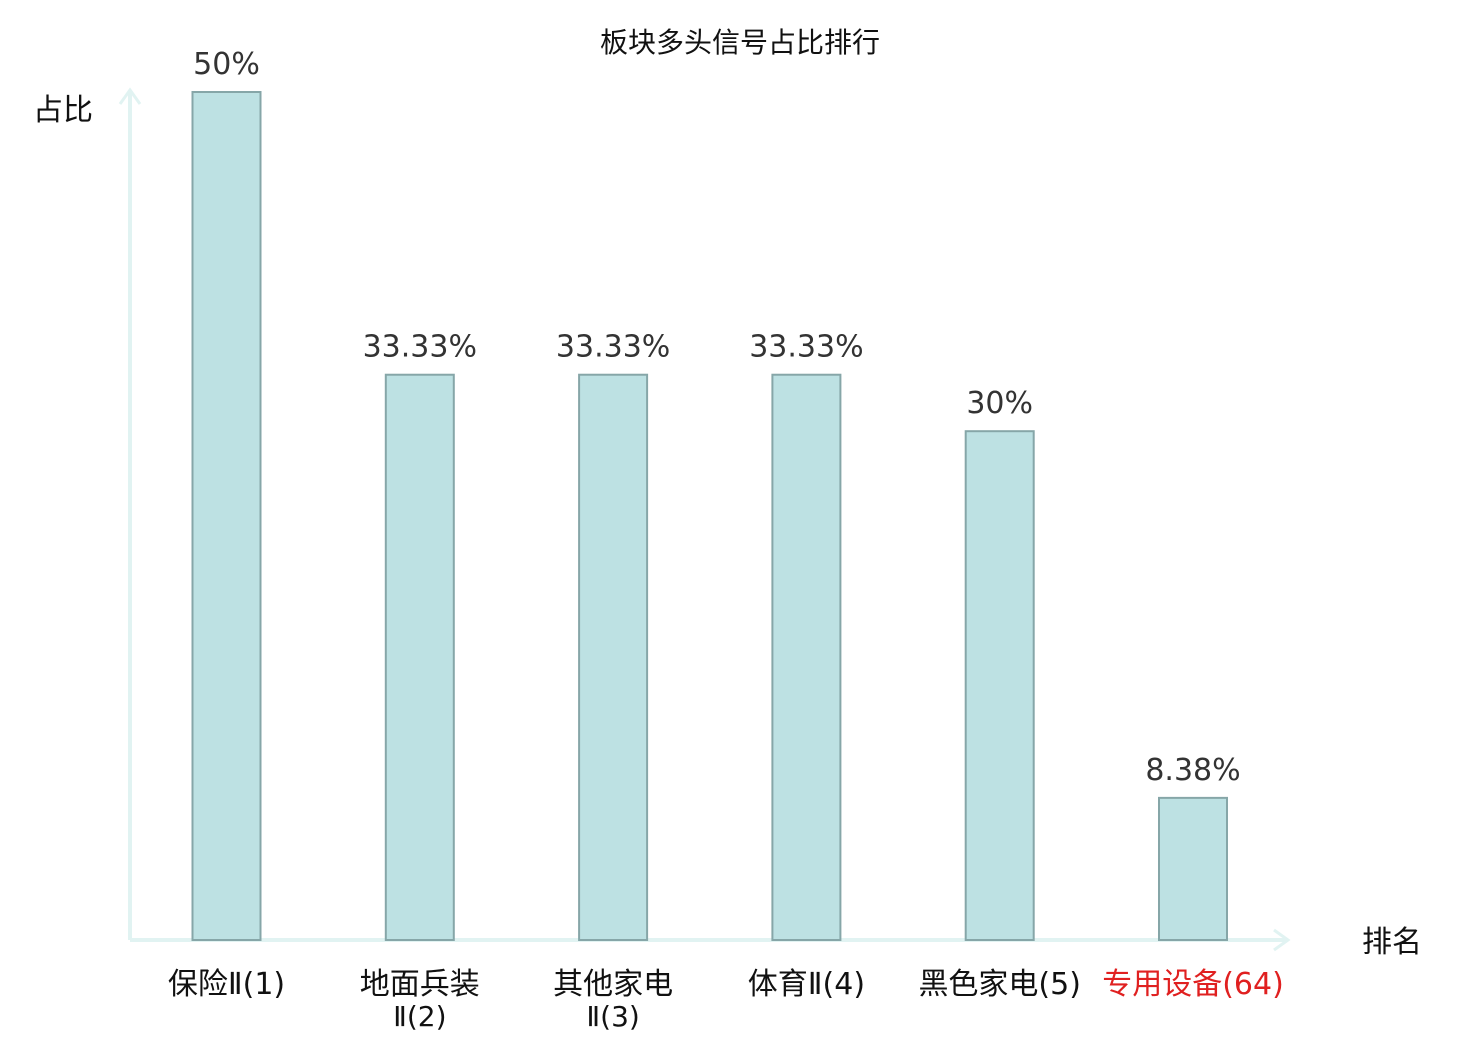  Describe the element at coordinates (1193, 984) in the screenshot. I see `category-tick-label: 专用设备(64)` at that location.